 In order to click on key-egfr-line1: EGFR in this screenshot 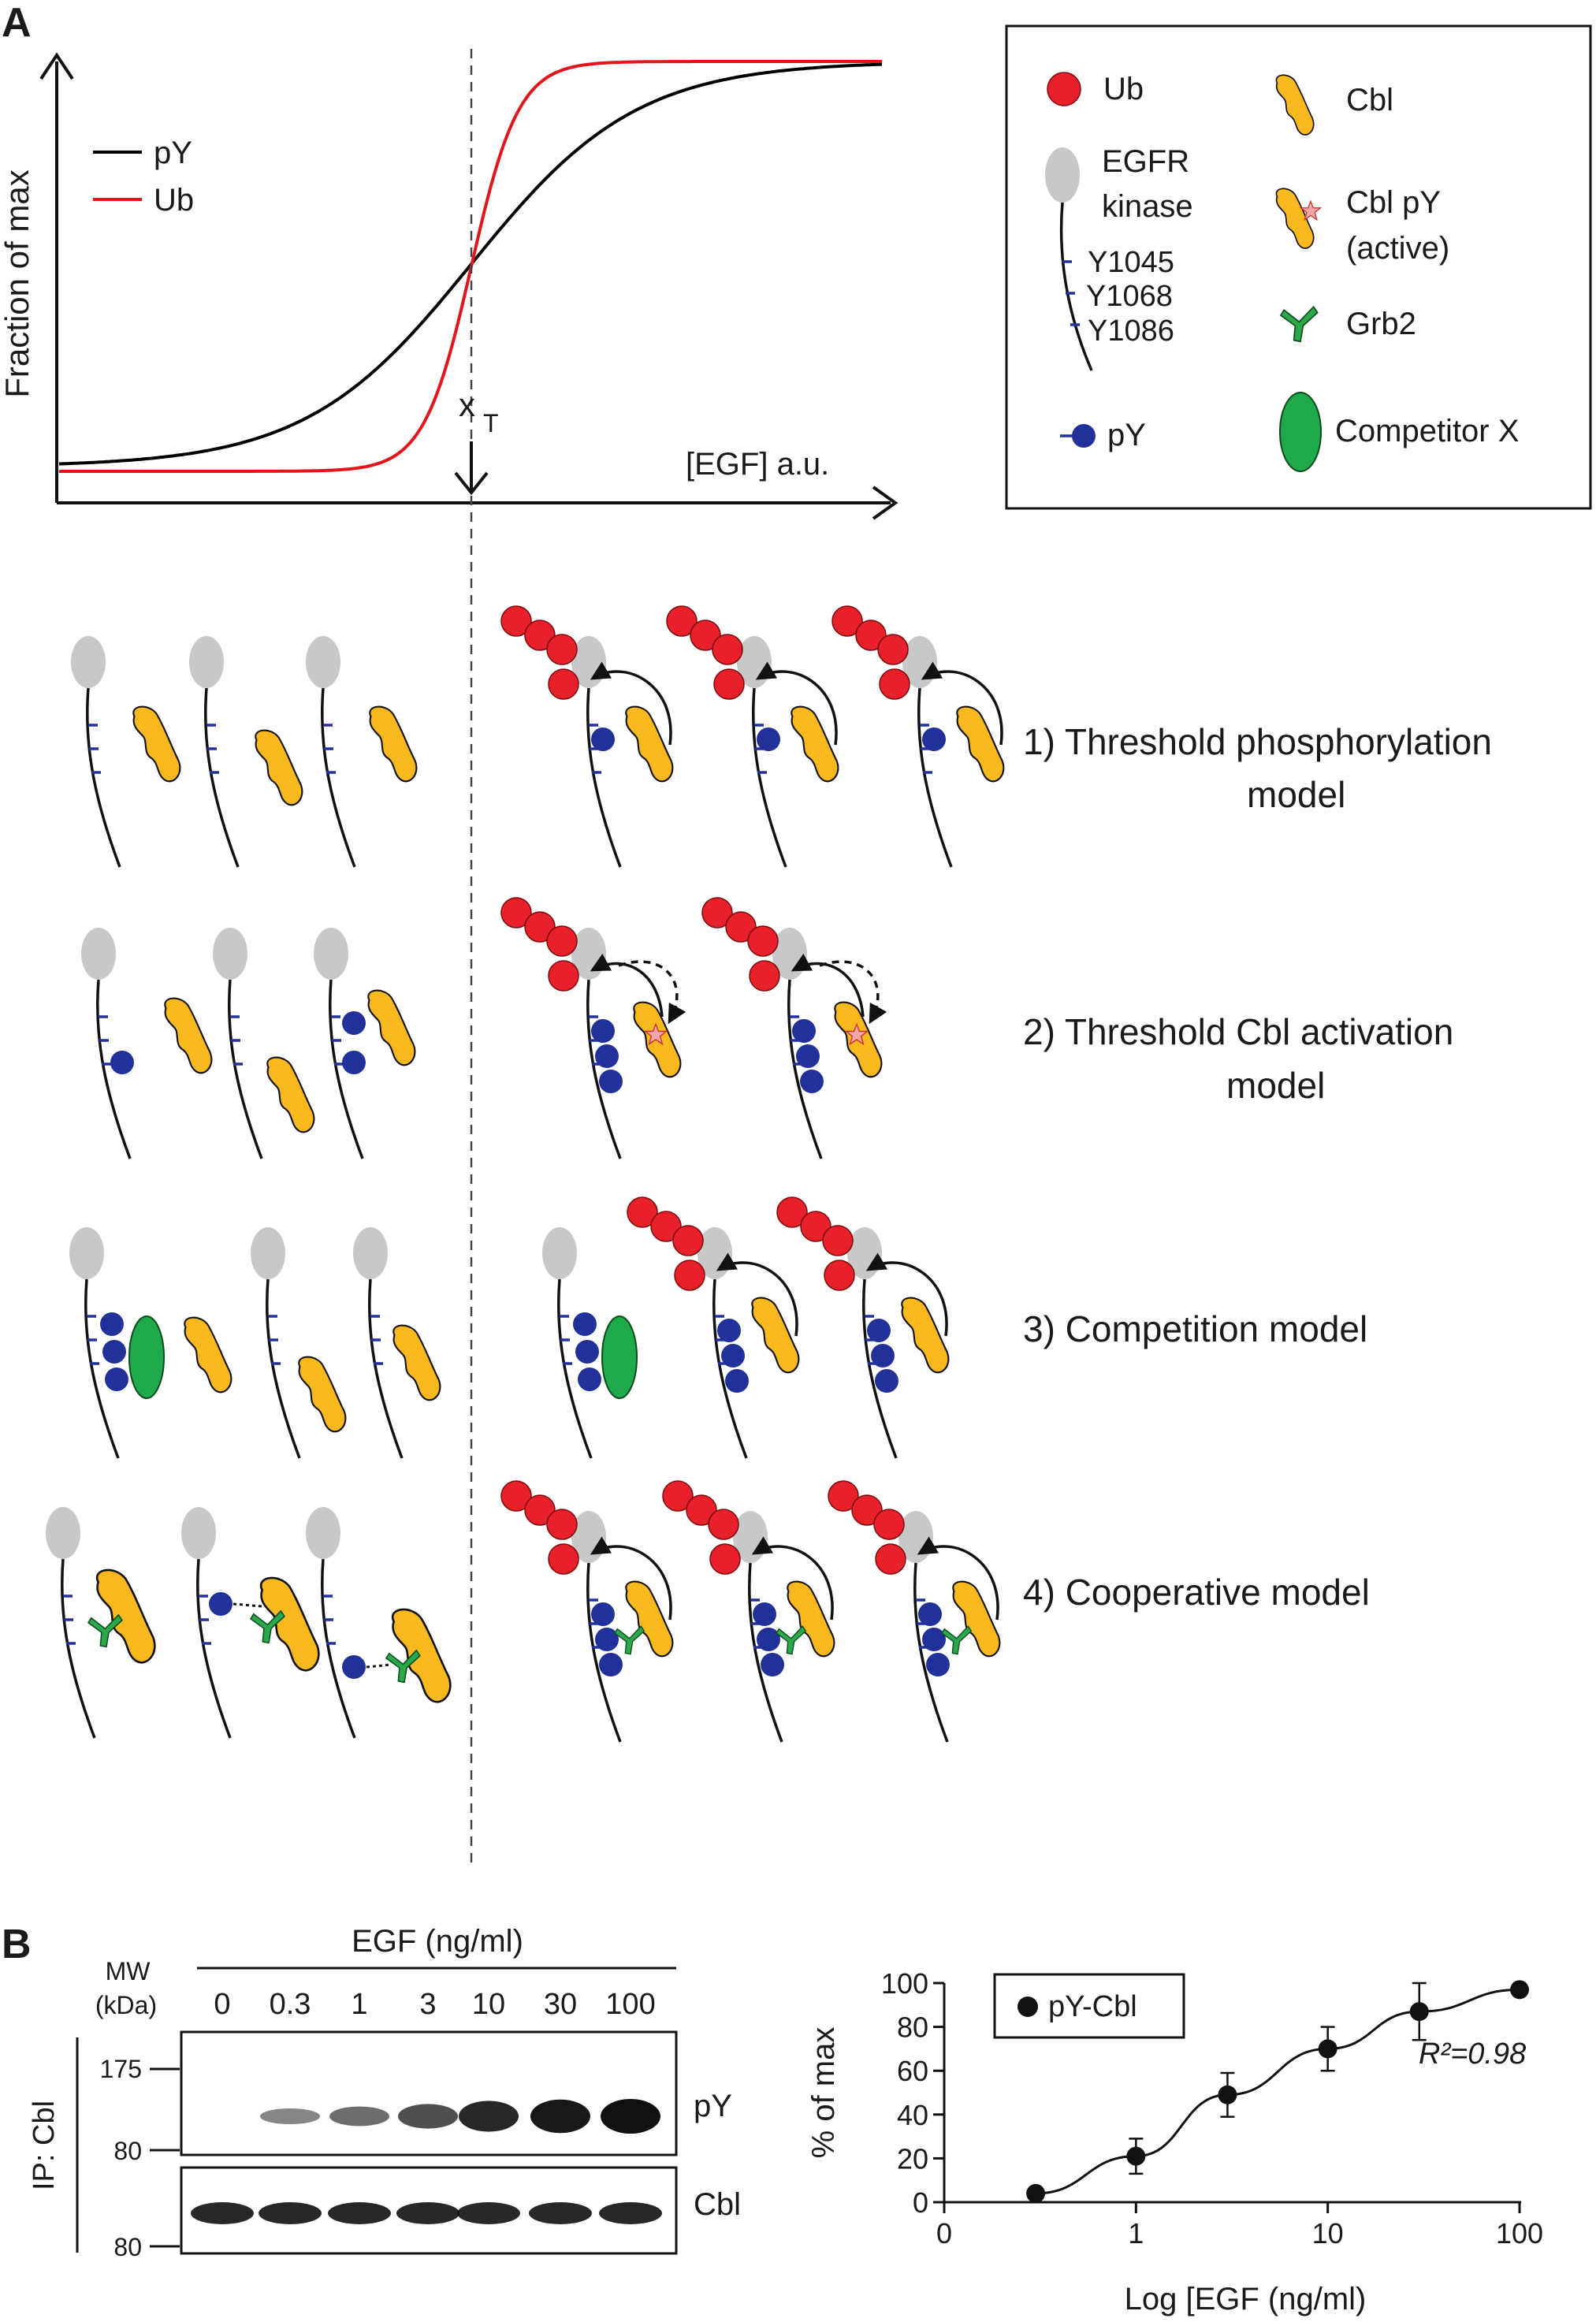, I will do `click(1145, 161)`.